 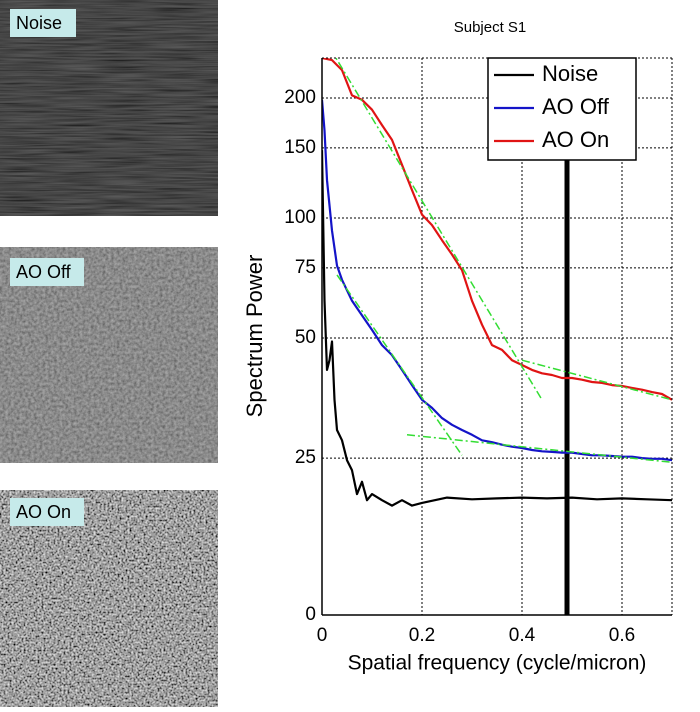 I want to click on legend-label: AO On, so click(x=575, y=139).